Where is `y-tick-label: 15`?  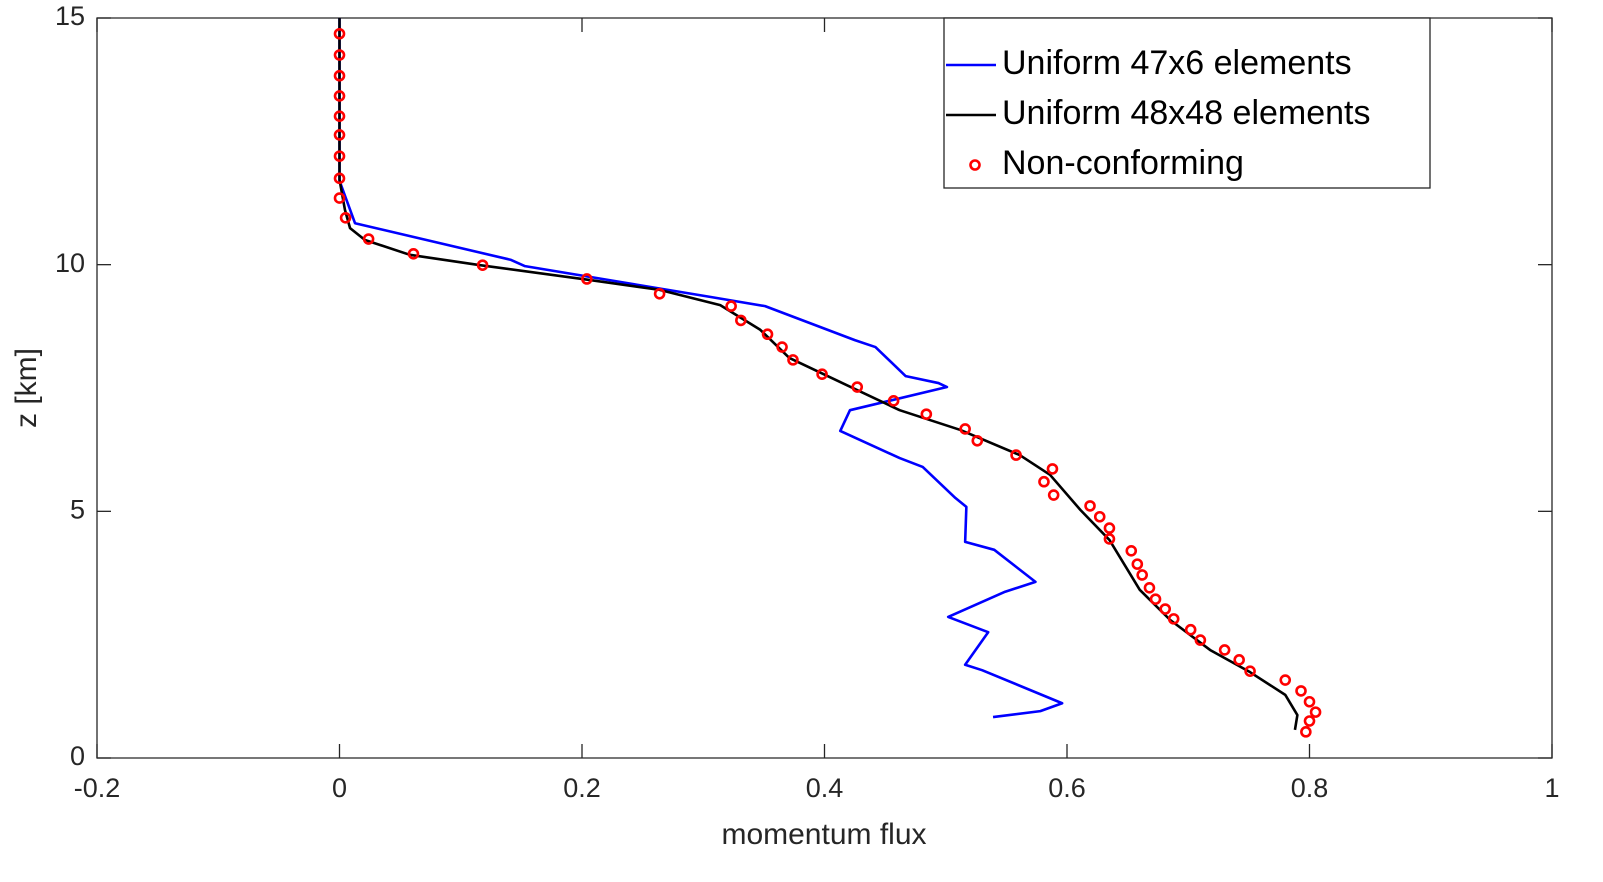 y-tick-label: 15 is located at coordinates (70, 16).